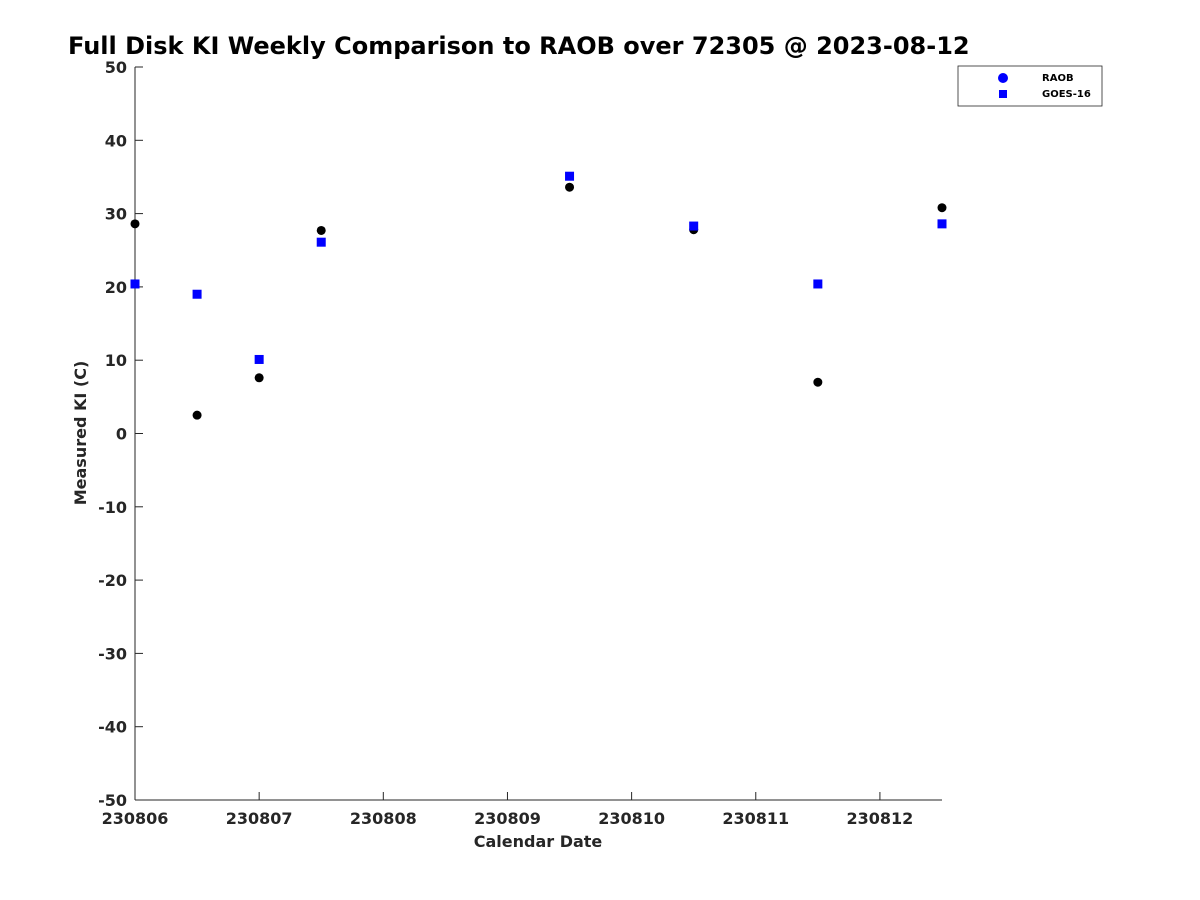 This screenshot has height=900, width=1200. What do you see at coordinates (116, 360) in the screenshot?
I see `y-tick-label: 10` at bounding box center [116, 360].